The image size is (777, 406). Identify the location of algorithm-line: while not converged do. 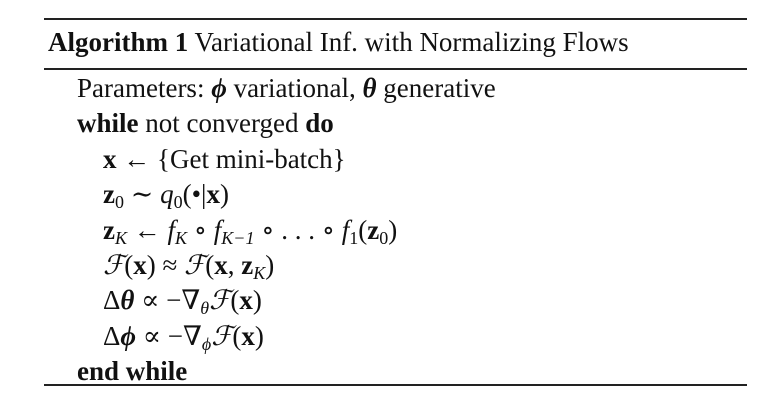
(205, 123).